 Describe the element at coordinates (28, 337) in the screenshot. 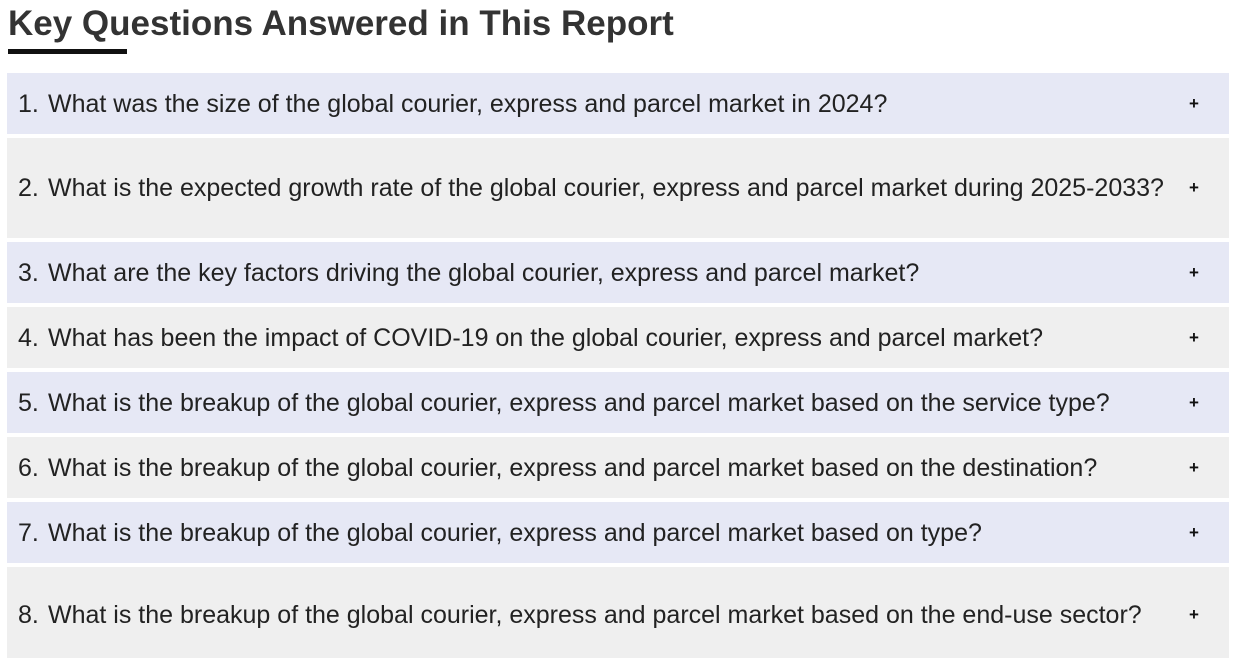

I see `faq-number: 4.` at that location.